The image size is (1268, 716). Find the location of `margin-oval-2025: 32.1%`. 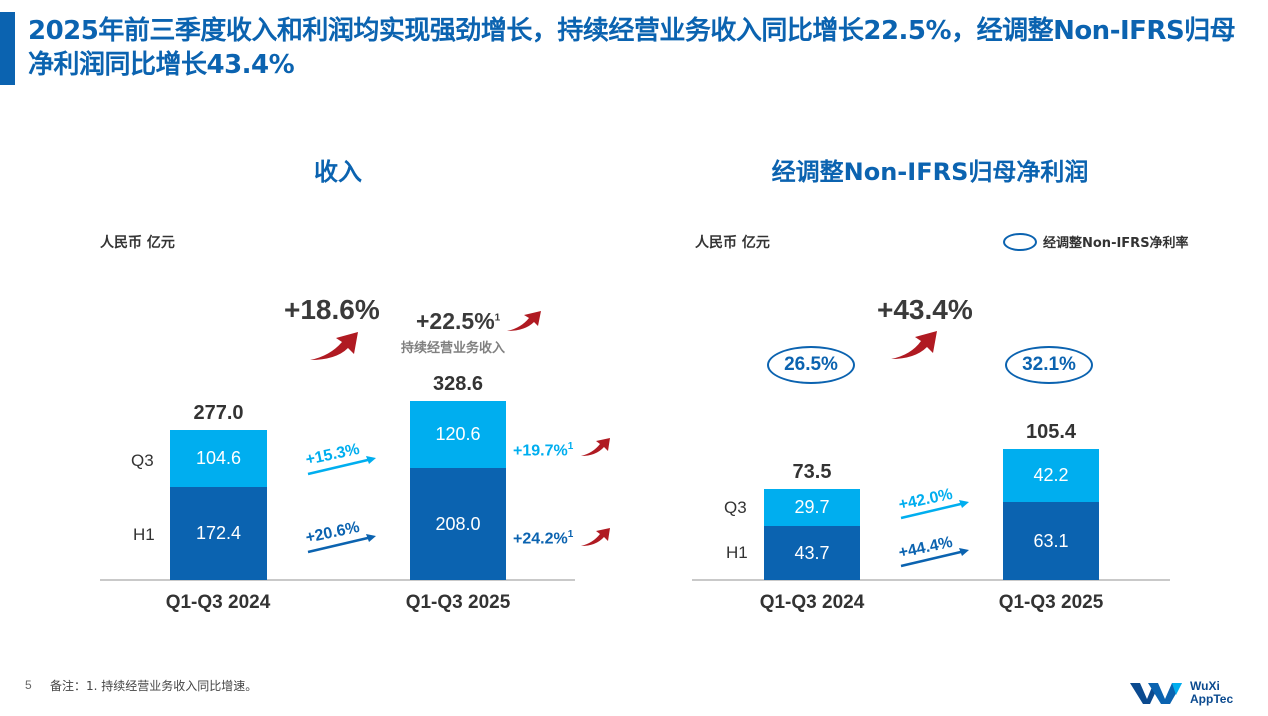

margin-oval-2025: 32.1% is located at coordinates (1049, 365).